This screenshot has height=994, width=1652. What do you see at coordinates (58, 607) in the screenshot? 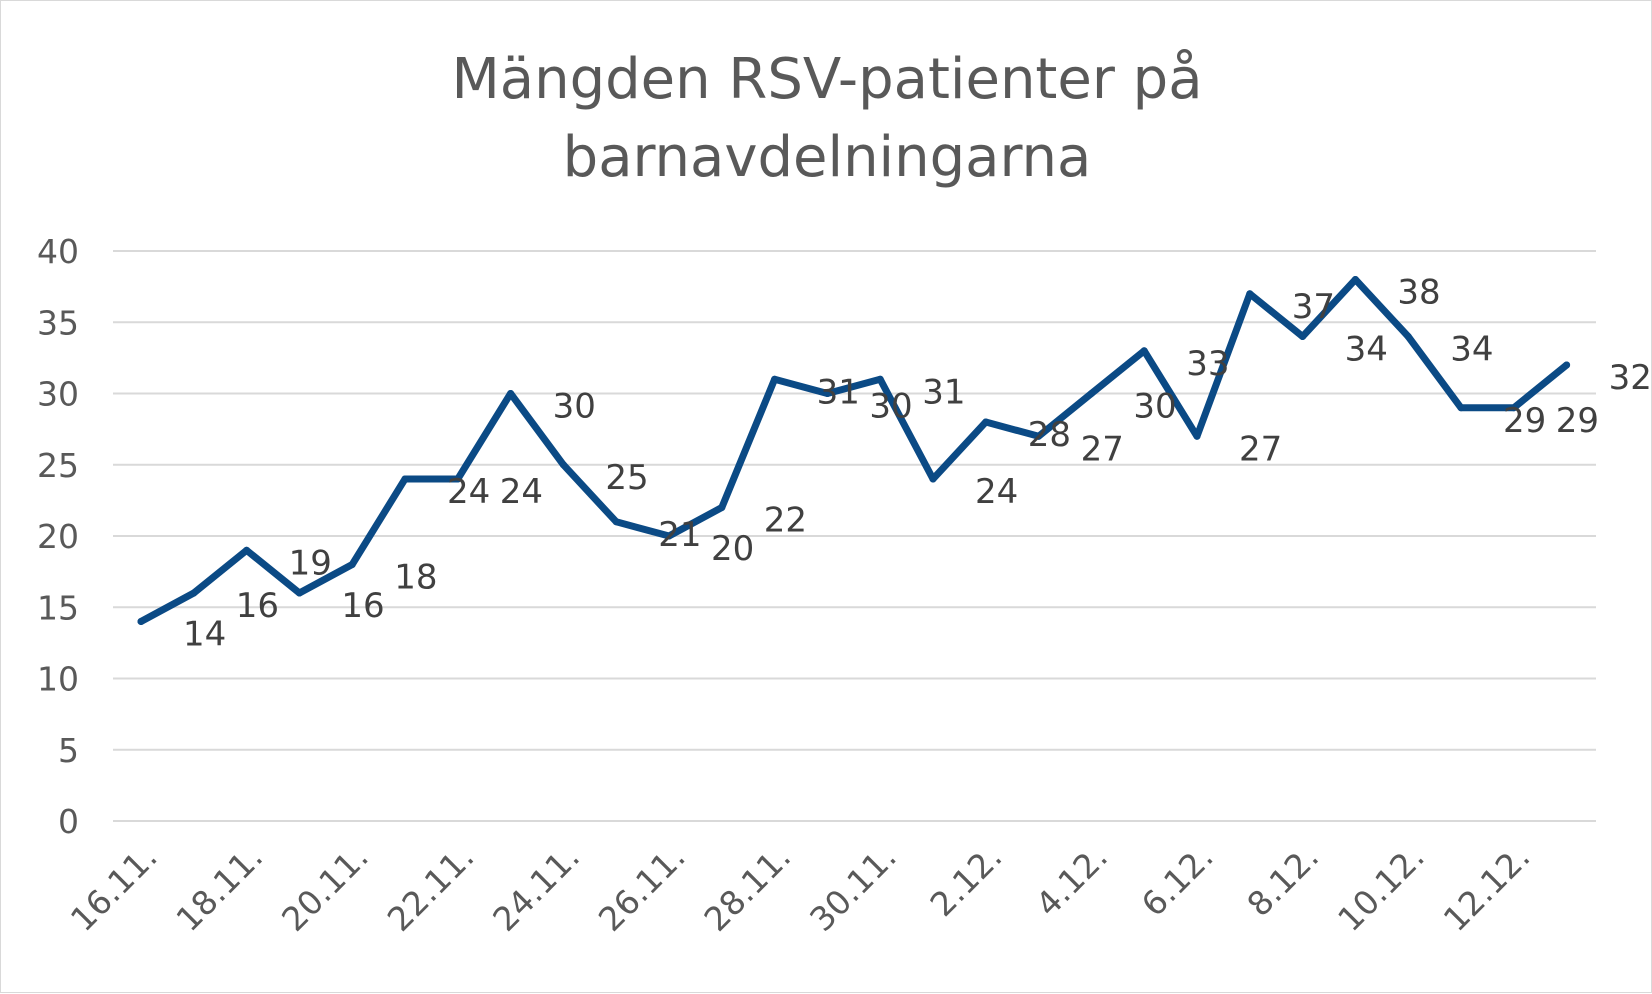
I see `y-tick-label: 15` at bounding box center [58, 607].